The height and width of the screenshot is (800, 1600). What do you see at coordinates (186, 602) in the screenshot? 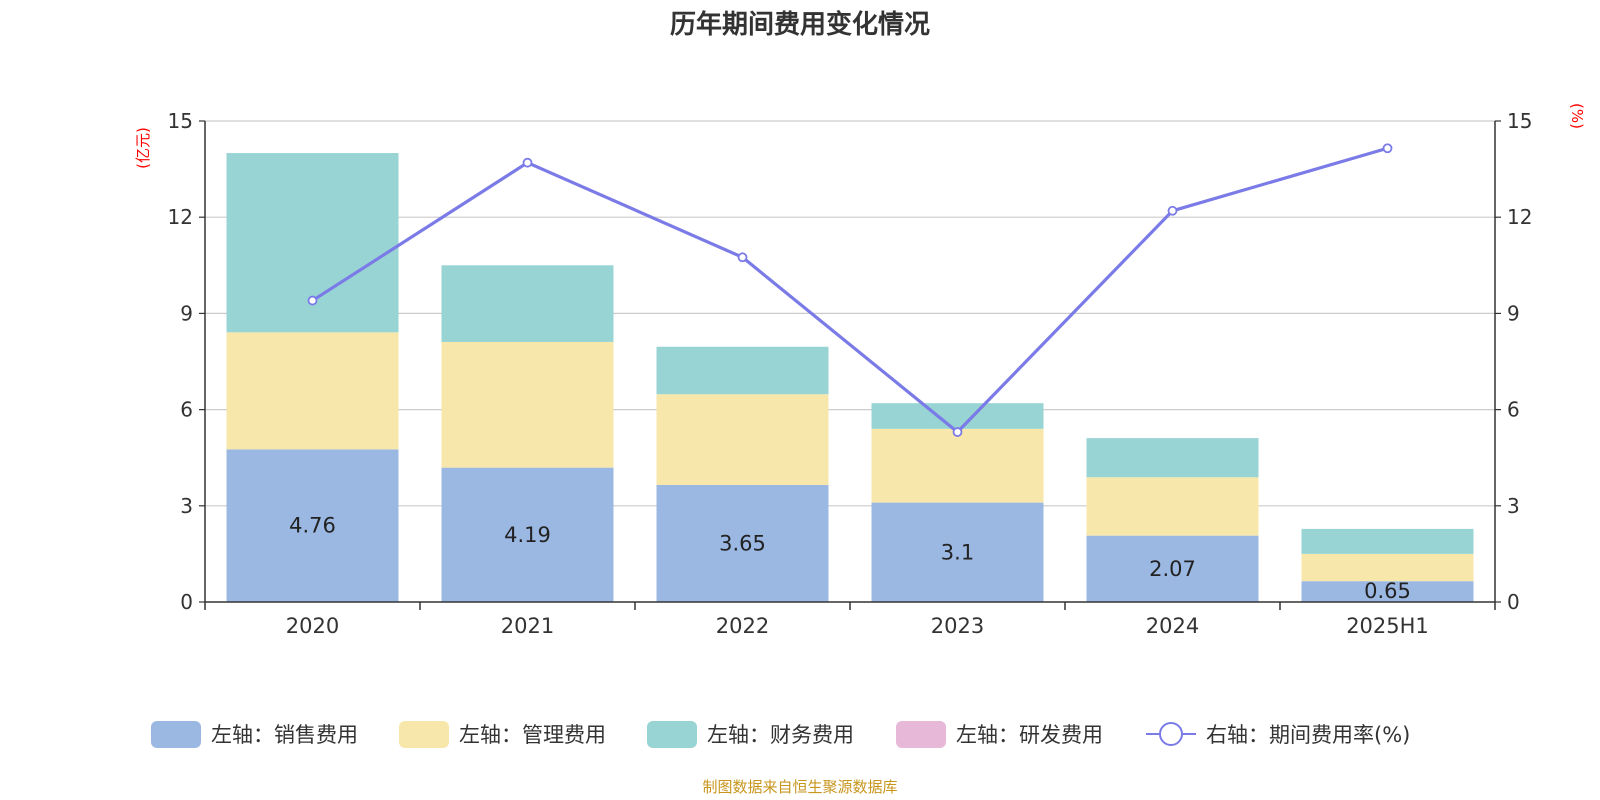
I see `left-tick-label: 0` at bounding box center [186, 602].